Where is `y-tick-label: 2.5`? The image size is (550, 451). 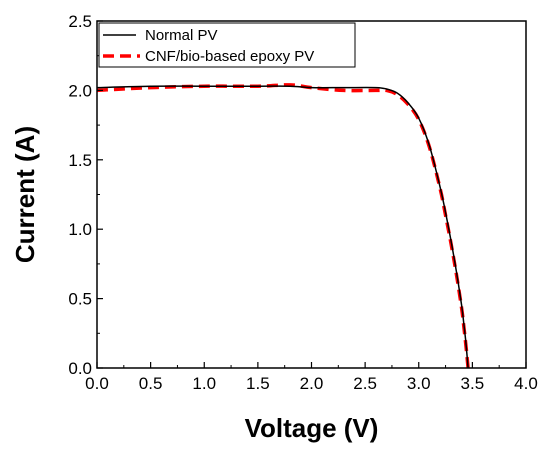
y-tick-label: 2.5 is located at coordinates (80, 21).